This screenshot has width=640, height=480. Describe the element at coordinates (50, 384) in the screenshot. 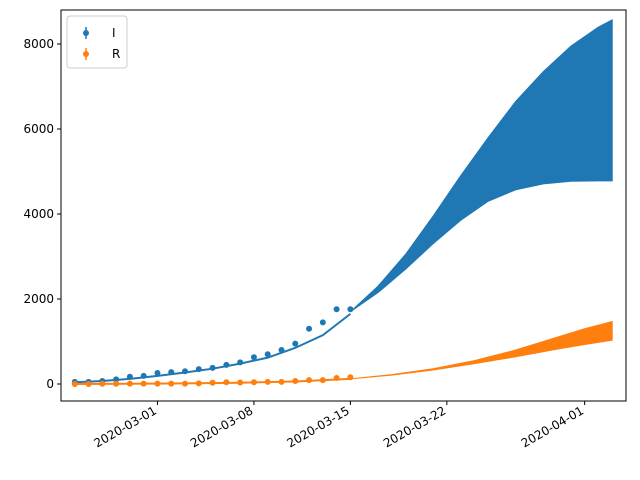

I see `y-tick-label: 0` at that location.